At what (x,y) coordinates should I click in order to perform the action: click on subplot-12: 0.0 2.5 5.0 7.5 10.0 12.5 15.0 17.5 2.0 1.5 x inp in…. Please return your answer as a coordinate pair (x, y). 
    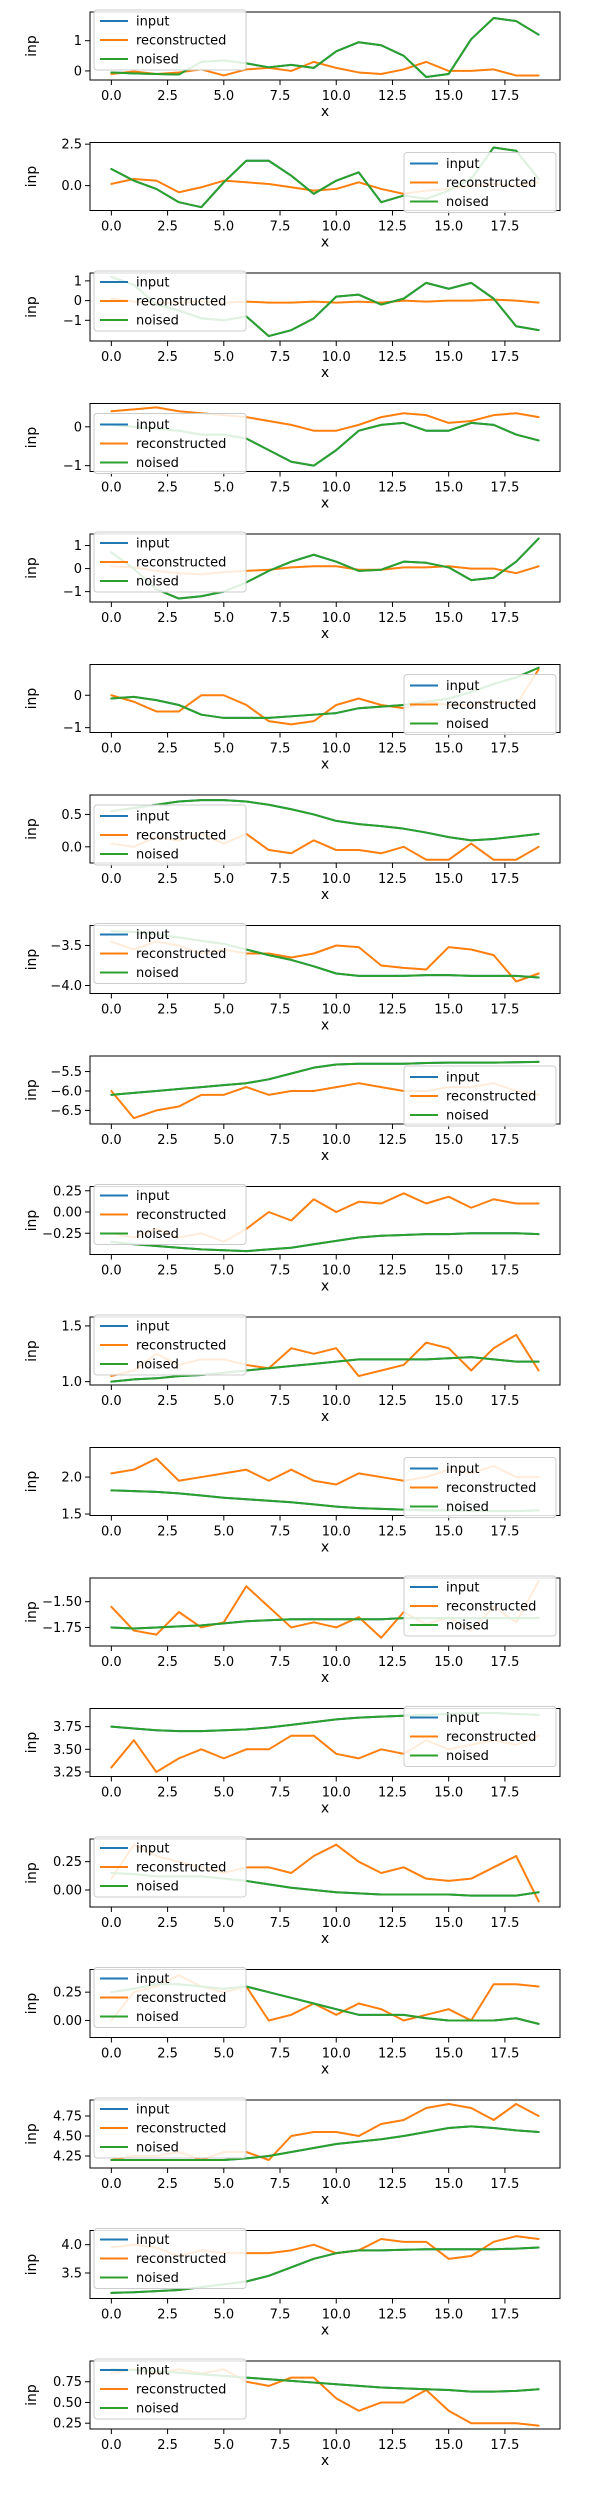
    Looking at the image, I should click on (292, 1501).